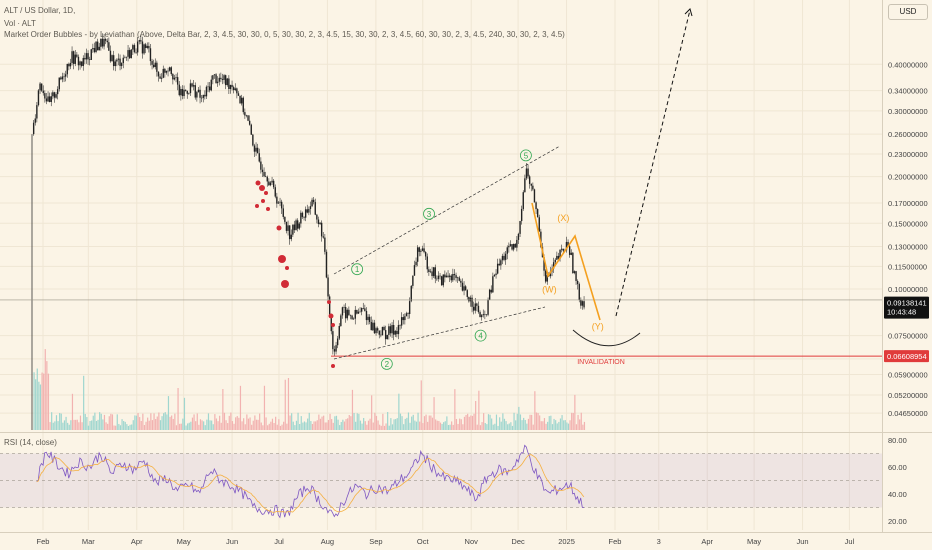 Image resolution: width=932 pixels, height=550 pixels. Describe the element at coordinates (279, 228) in the screenshot. I see `order-bubble` at that location.